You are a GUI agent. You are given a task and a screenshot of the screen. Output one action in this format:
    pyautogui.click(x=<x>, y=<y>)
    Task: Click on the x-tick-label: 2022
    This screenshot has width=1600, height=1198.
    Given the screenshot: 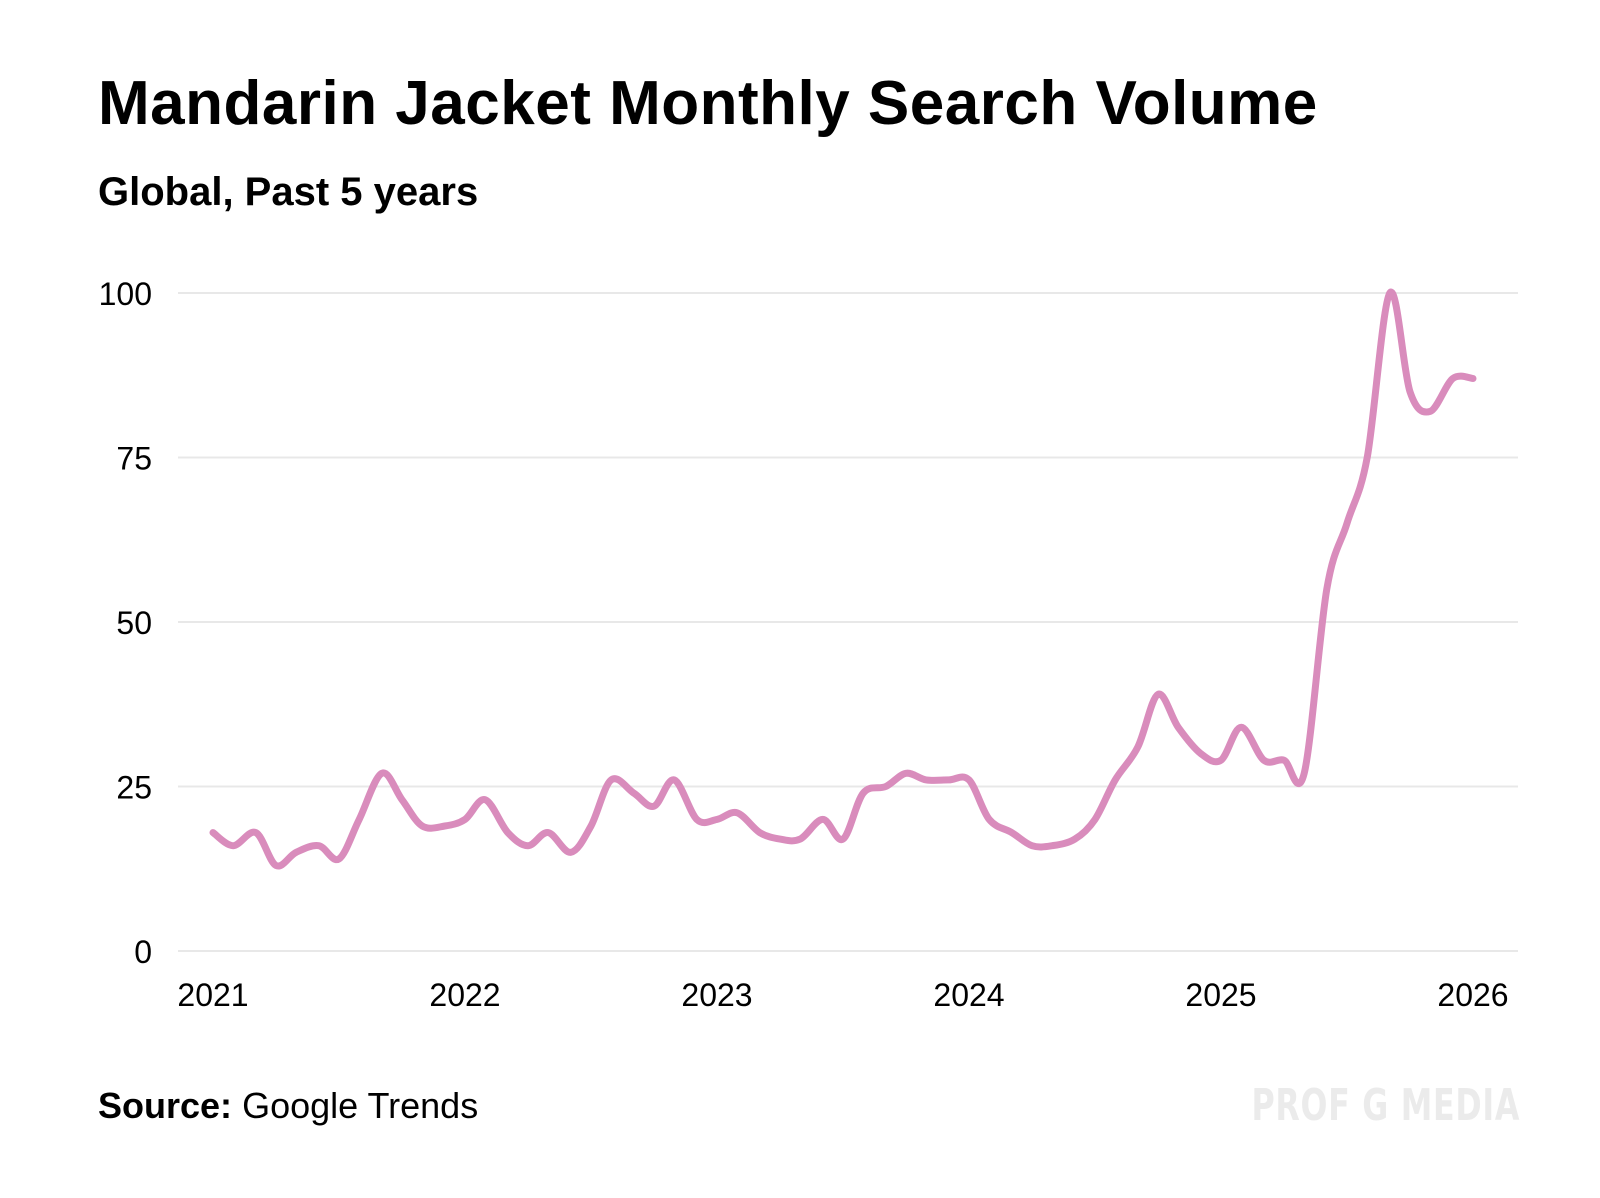 What is the action you would take?
    pyautogui.click(x=464, y=995)
    